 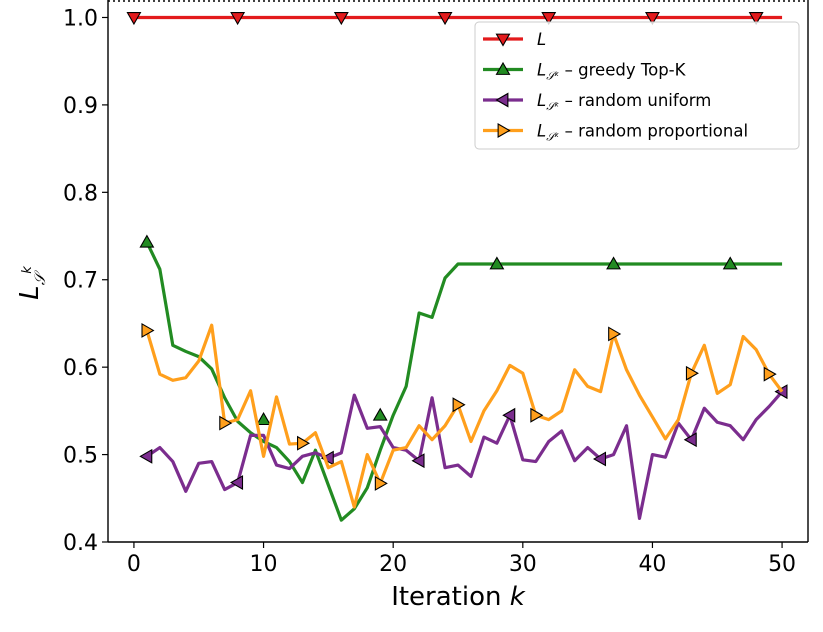 I want to click on x-tick-label: 30, so click(x=523, y=564).